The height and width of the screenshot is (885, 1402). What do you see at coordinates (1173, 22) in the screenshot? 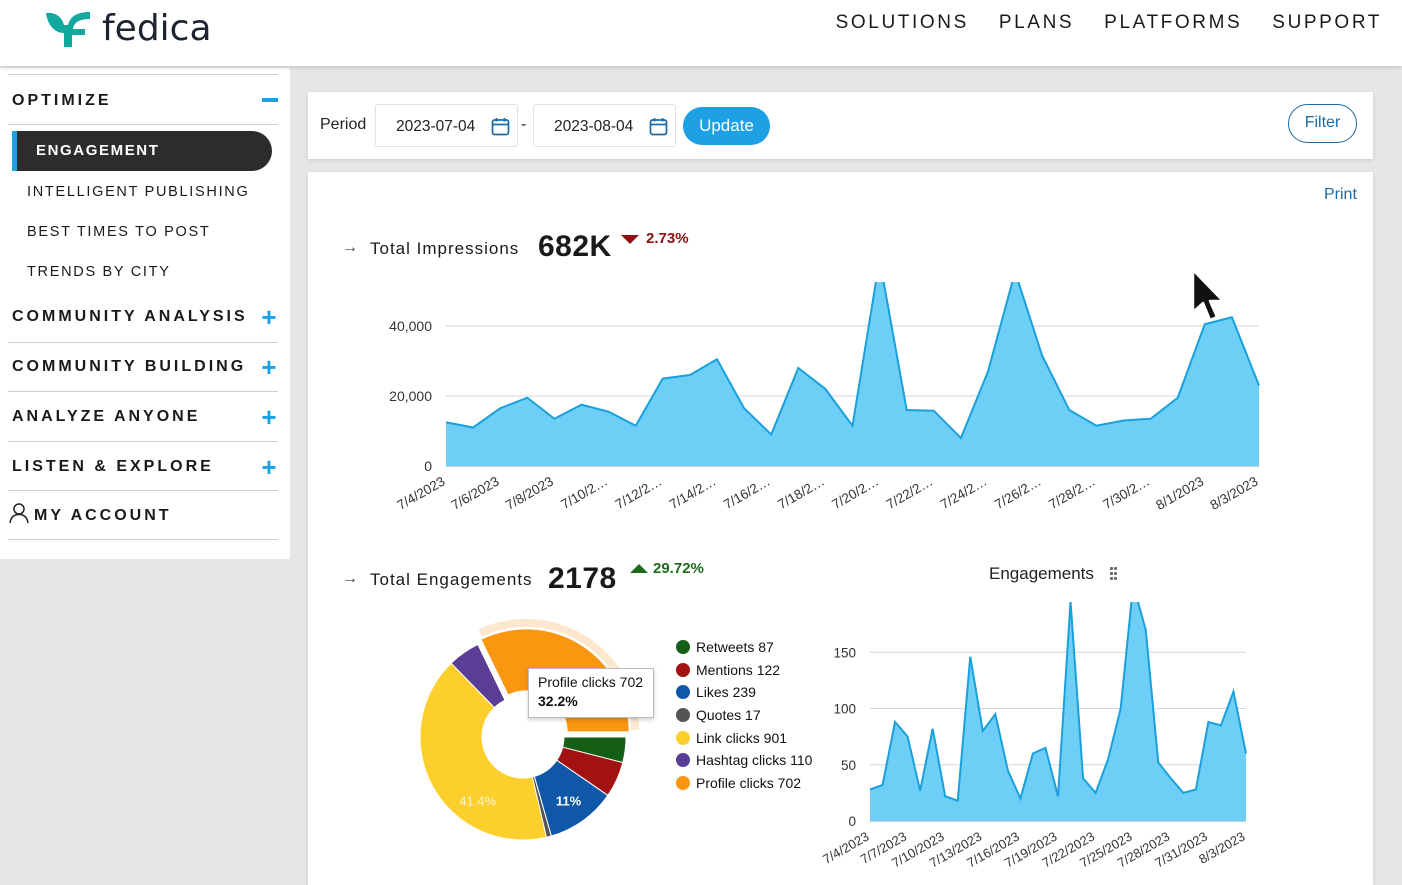
I see `nav-platforms: PLATFORMS` at bounding box center [1173, 22].